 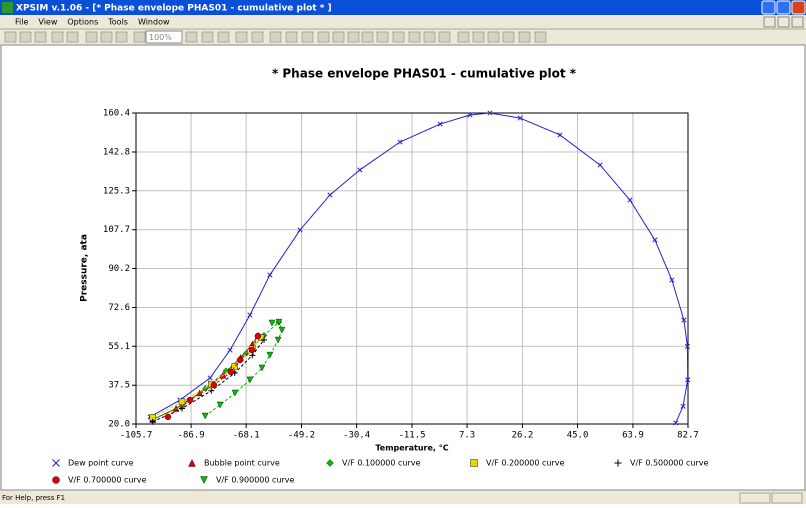 What do you see at coordinates (578, 436) in the screenshot?
I see `x-tick-label: 45.0` at bounding box center [578, 436].